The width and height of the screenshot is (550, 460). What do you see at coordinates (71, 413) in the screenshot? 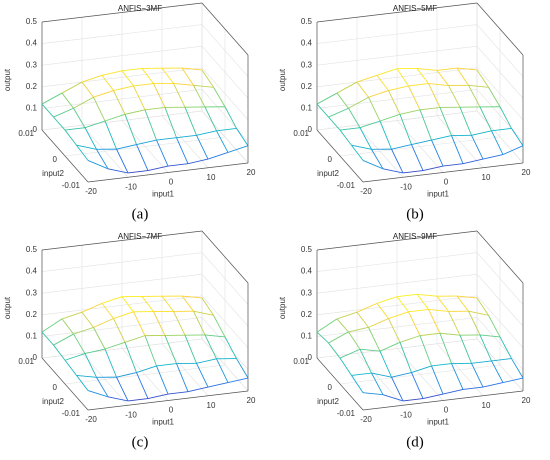
I see `y-tick-label: -0.01` at bounding box center [71, 413].